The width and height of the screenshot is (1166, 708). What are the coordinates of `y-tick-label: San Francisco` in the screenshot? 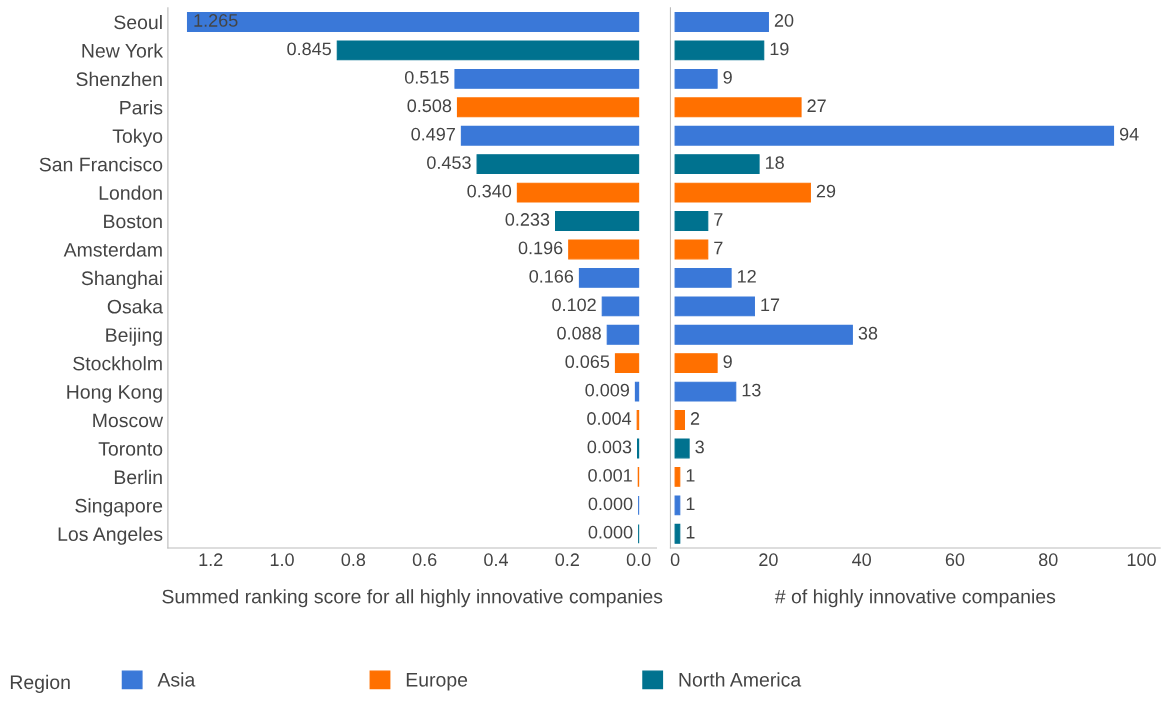 It's located at (101, 164).